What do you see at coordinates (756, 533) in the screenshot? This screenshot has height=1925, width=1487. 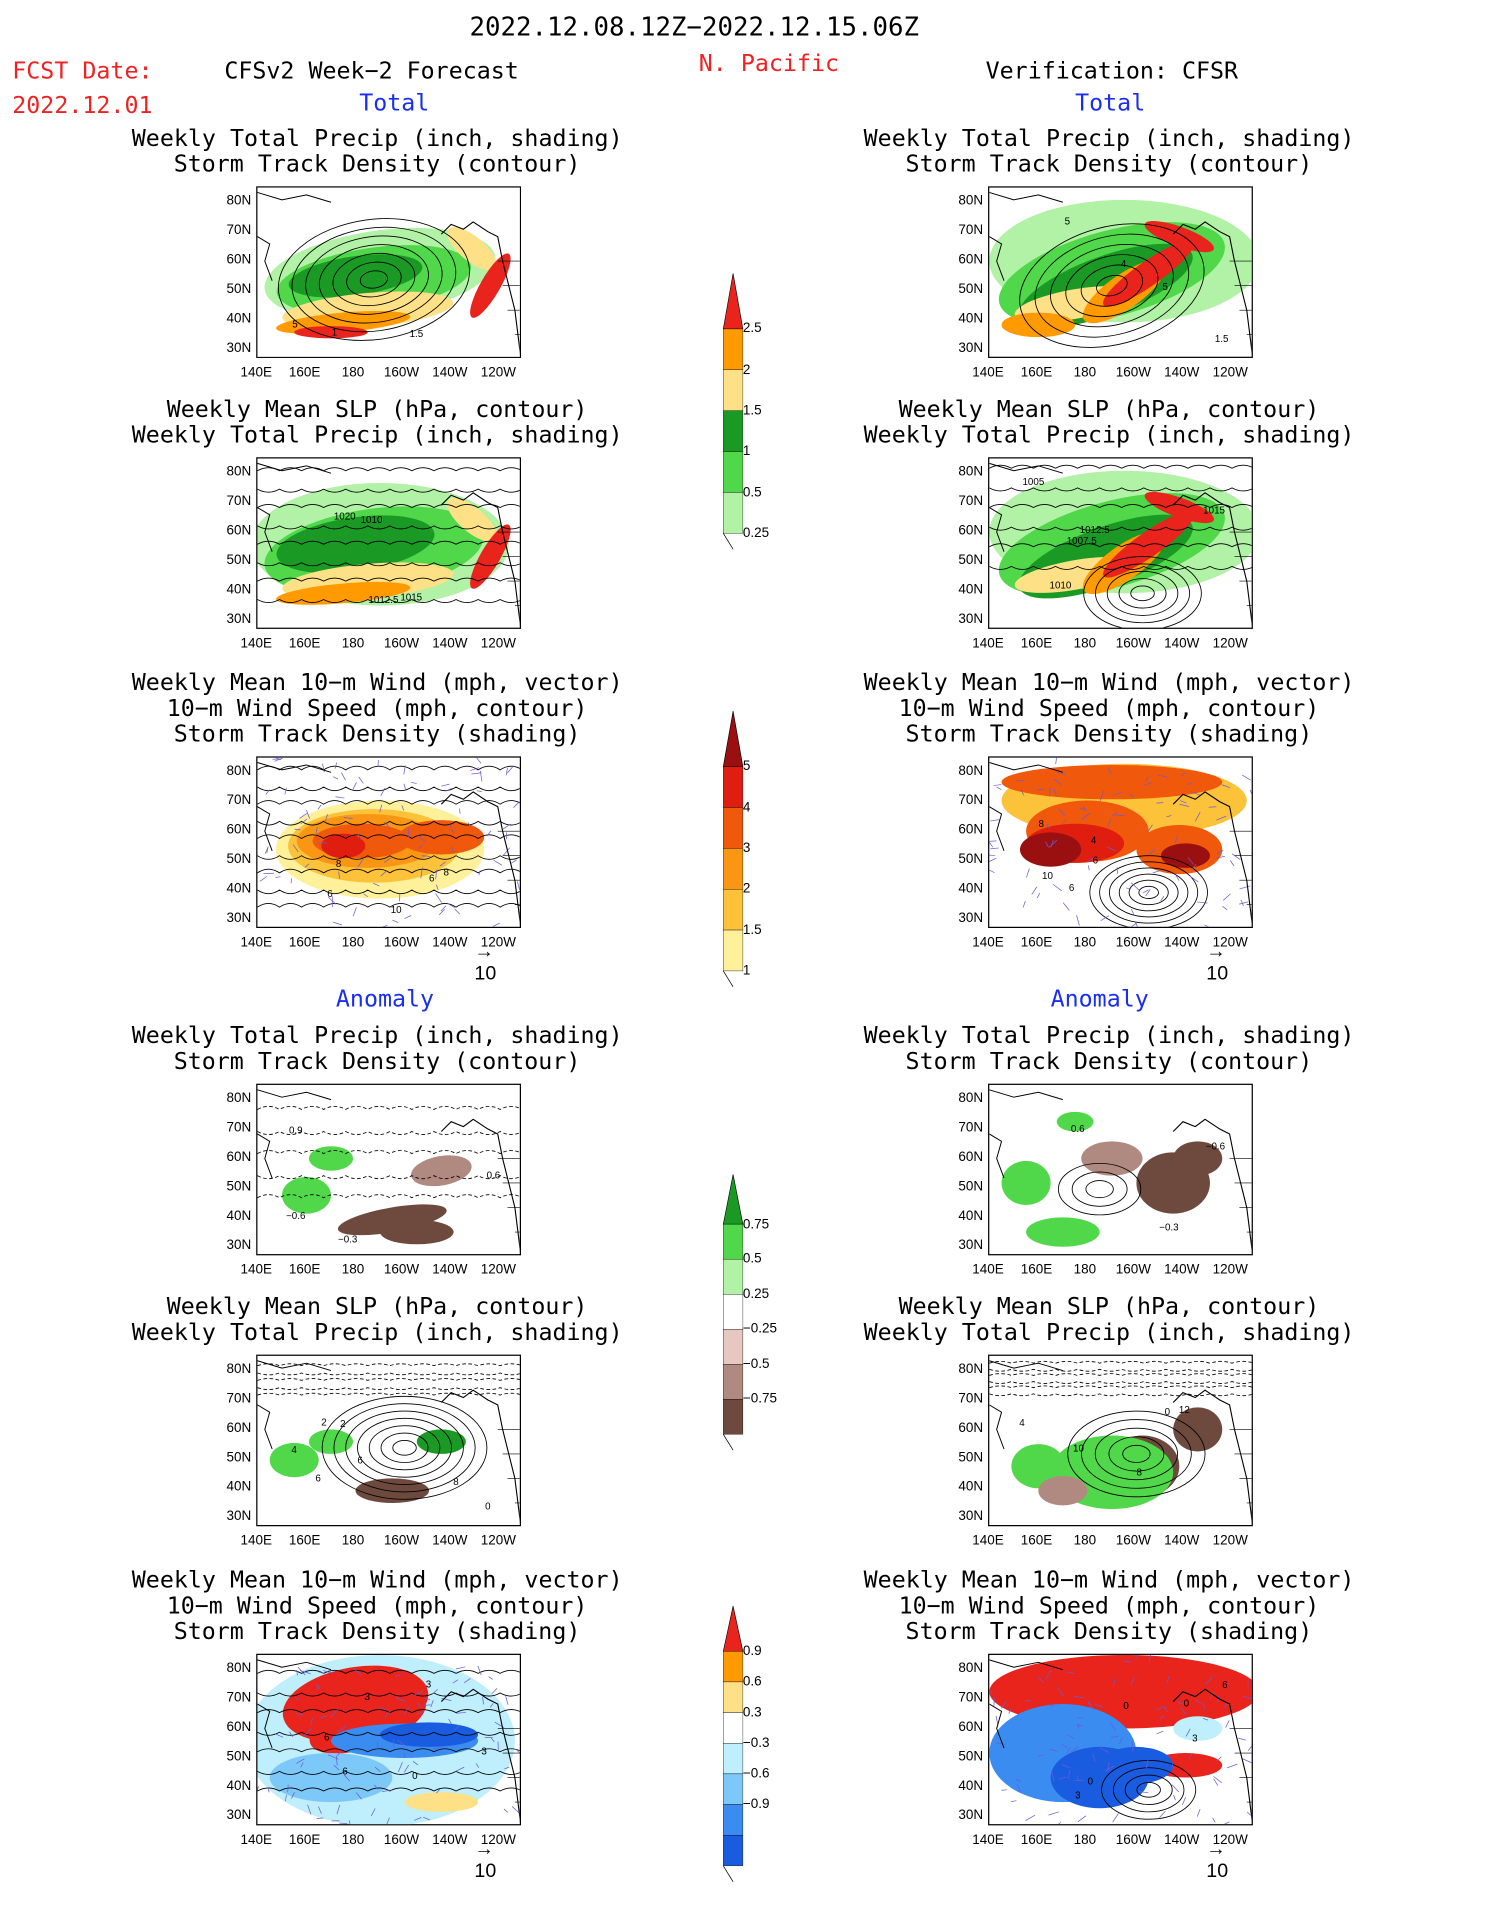 I see `colorbar-label: 0.25` at bounding box center [756, 533].